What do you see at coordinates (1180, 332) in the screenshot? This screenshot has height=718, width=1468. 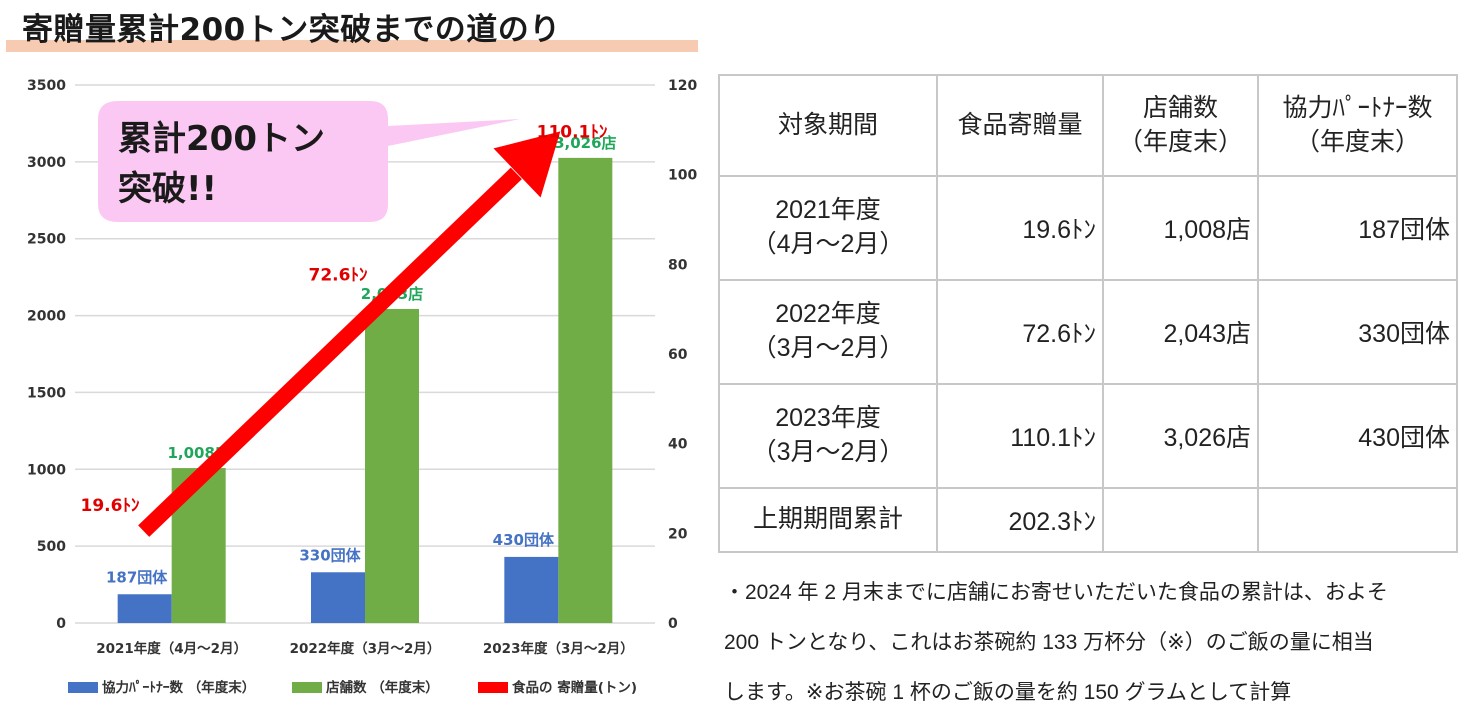 I see `cell-stores: 2,043店` at bounding box center [1180, 332].